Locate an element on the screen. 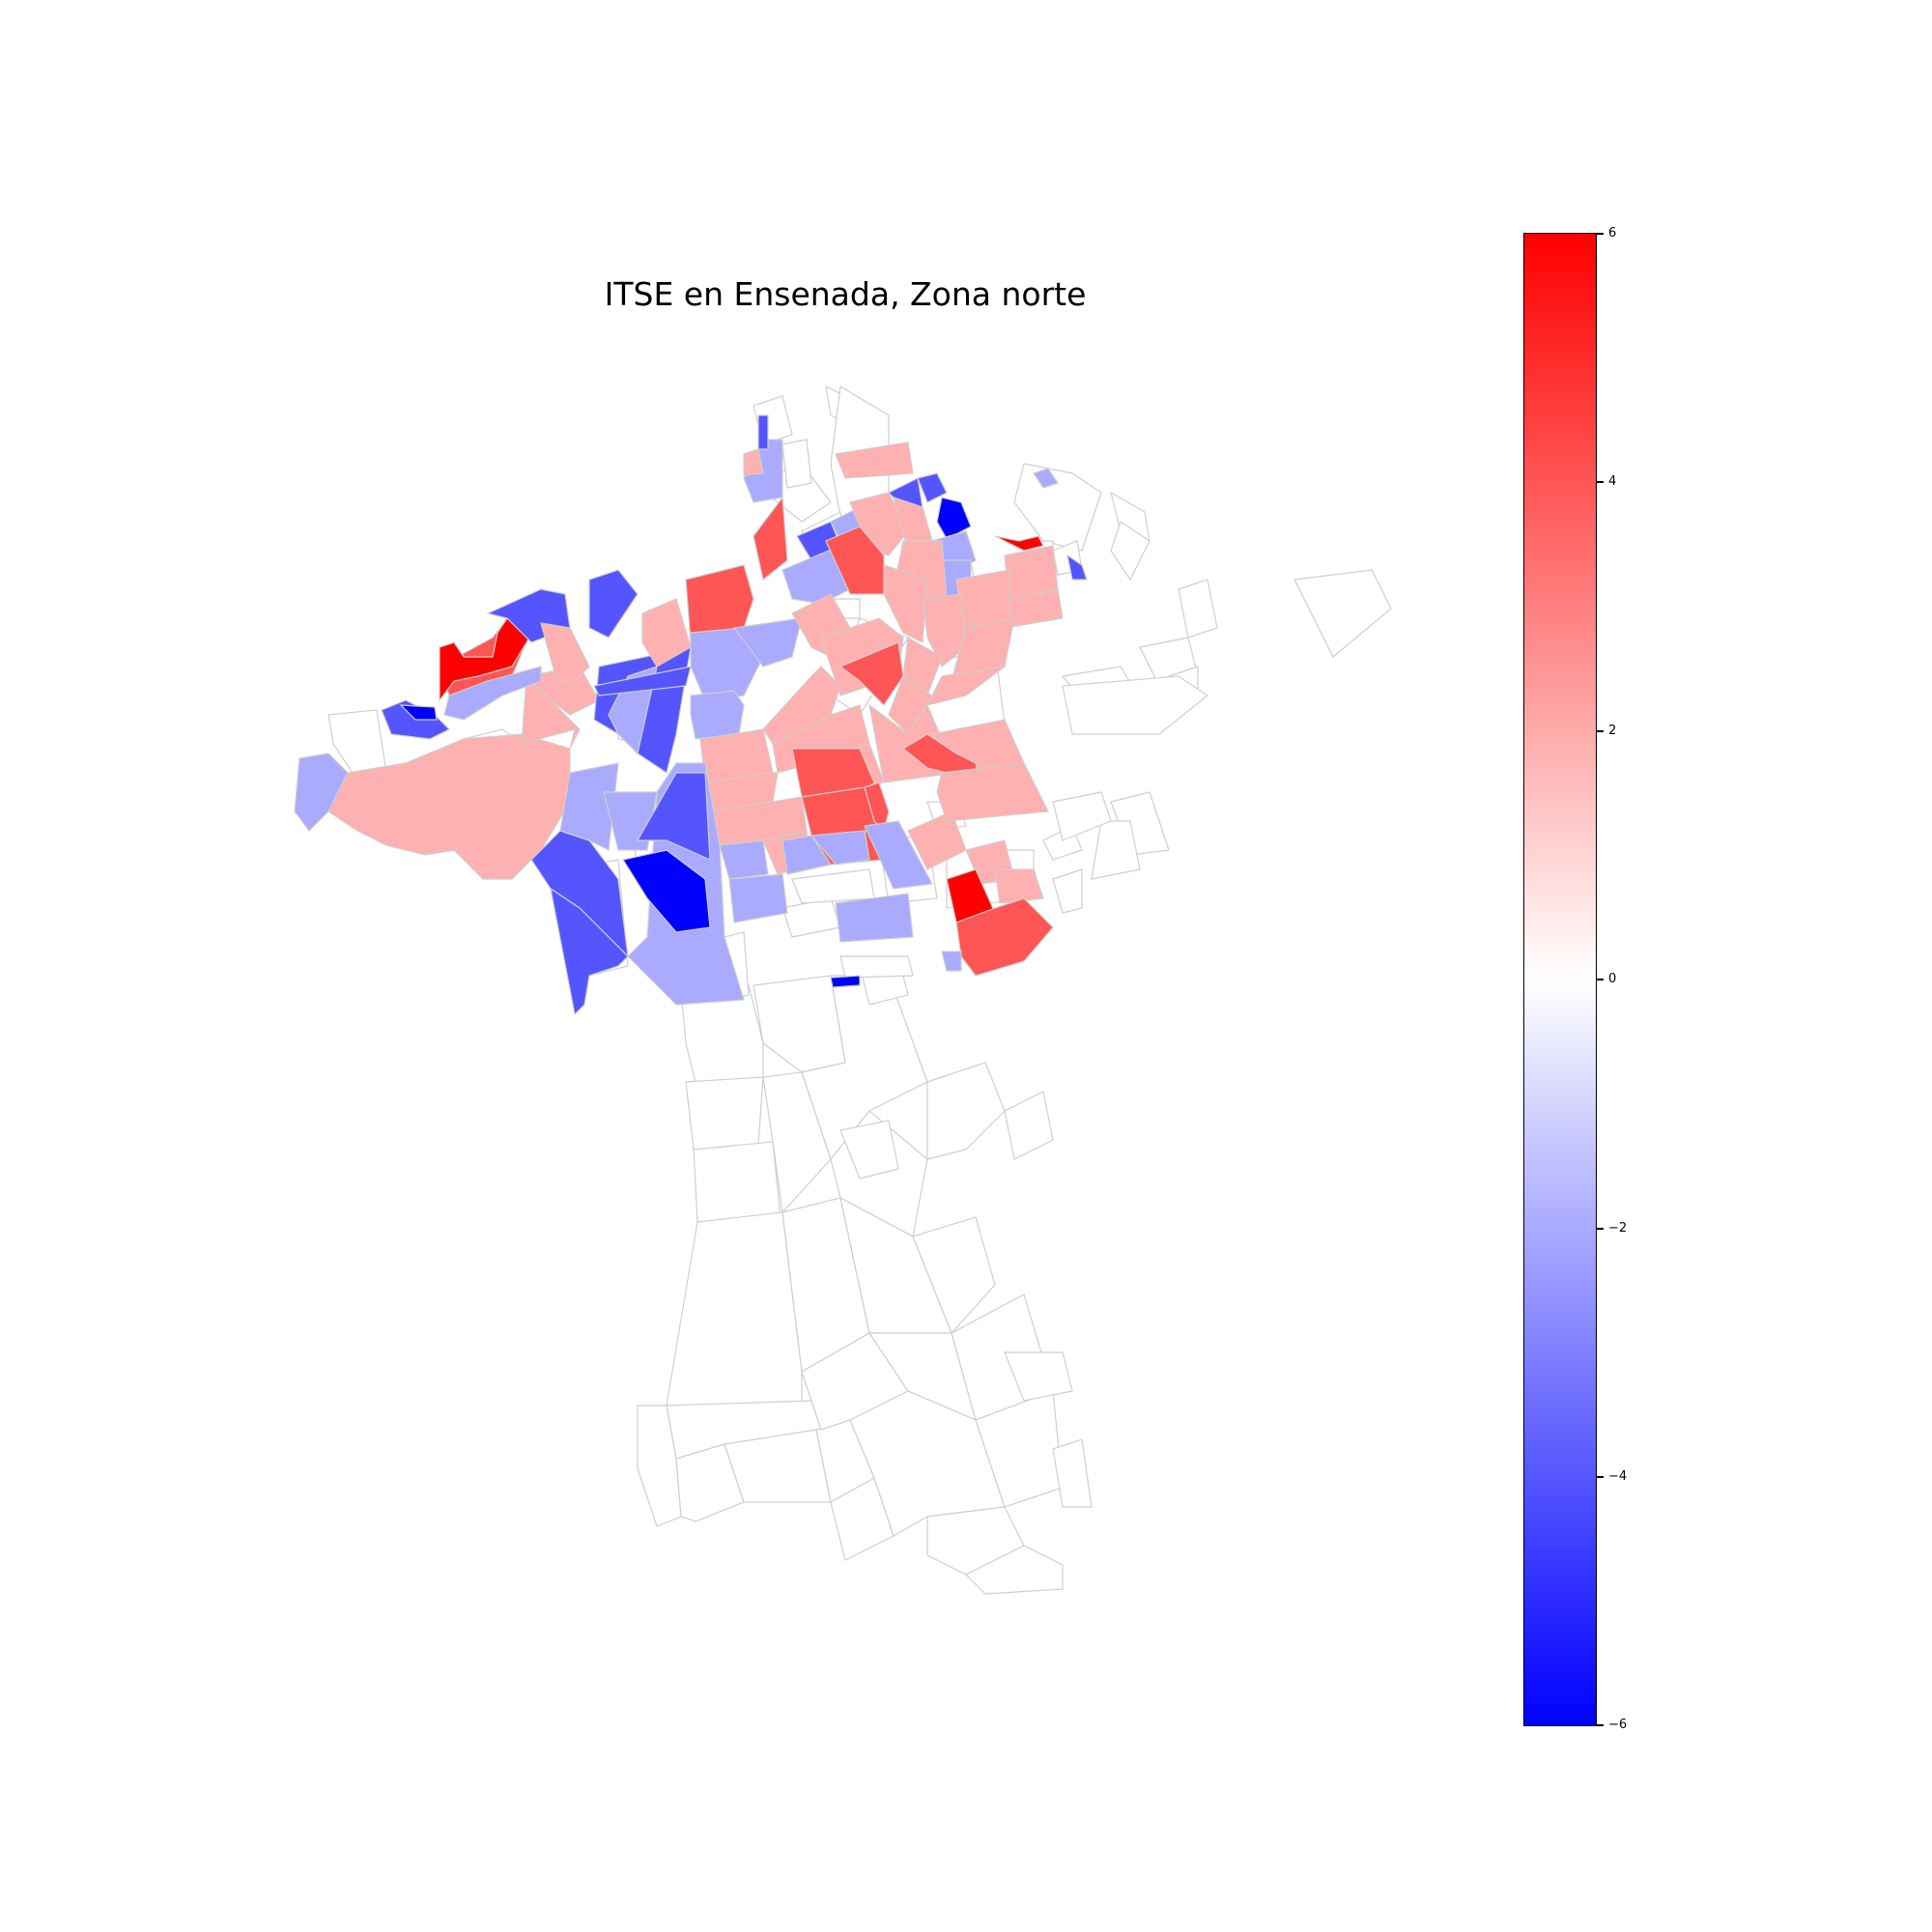 The height and width of the screenshot is (1932, 1932). colorbar-tick-label: 0 is located at coordinates (1612, 979).